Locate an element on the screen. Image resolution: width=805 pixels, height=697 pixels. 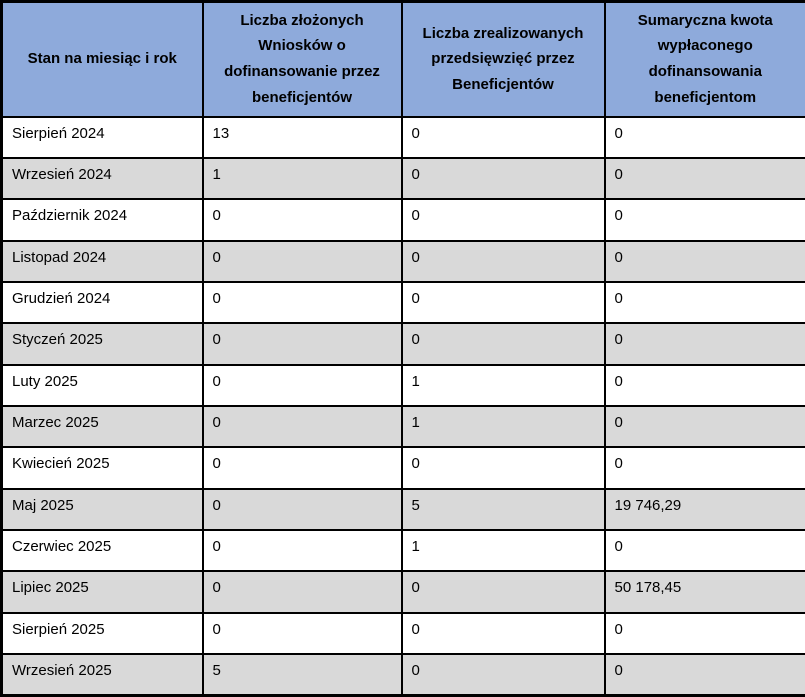
table-row: Wrzesień 2024 1 0 0 is located at coordinates (402, 178).